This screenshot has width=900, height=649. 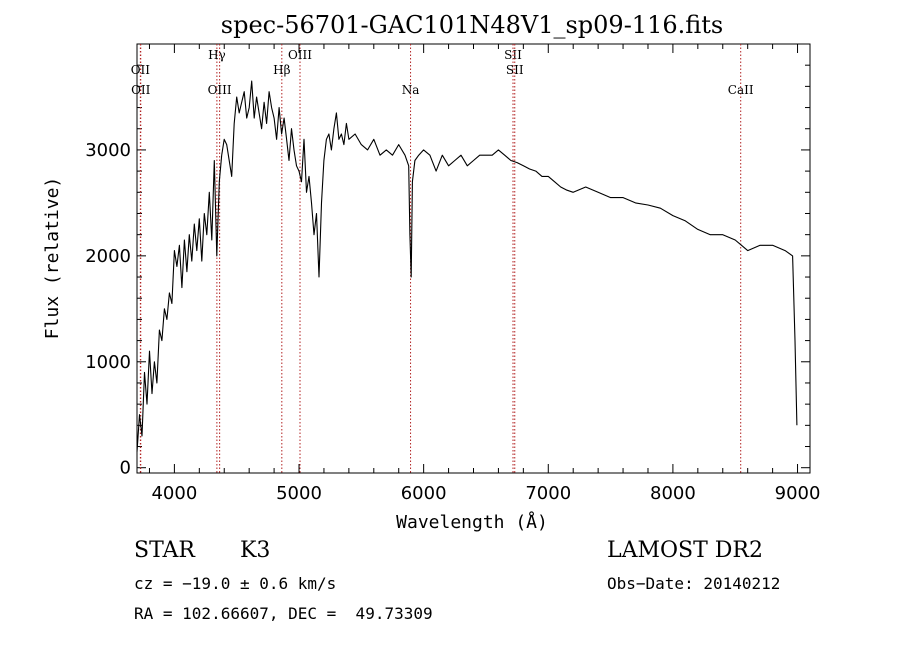 What do you see at coordinates (548, 493) in the screenshot?
I see `x-tick-label: 7000` at bounding box center [548, 493].